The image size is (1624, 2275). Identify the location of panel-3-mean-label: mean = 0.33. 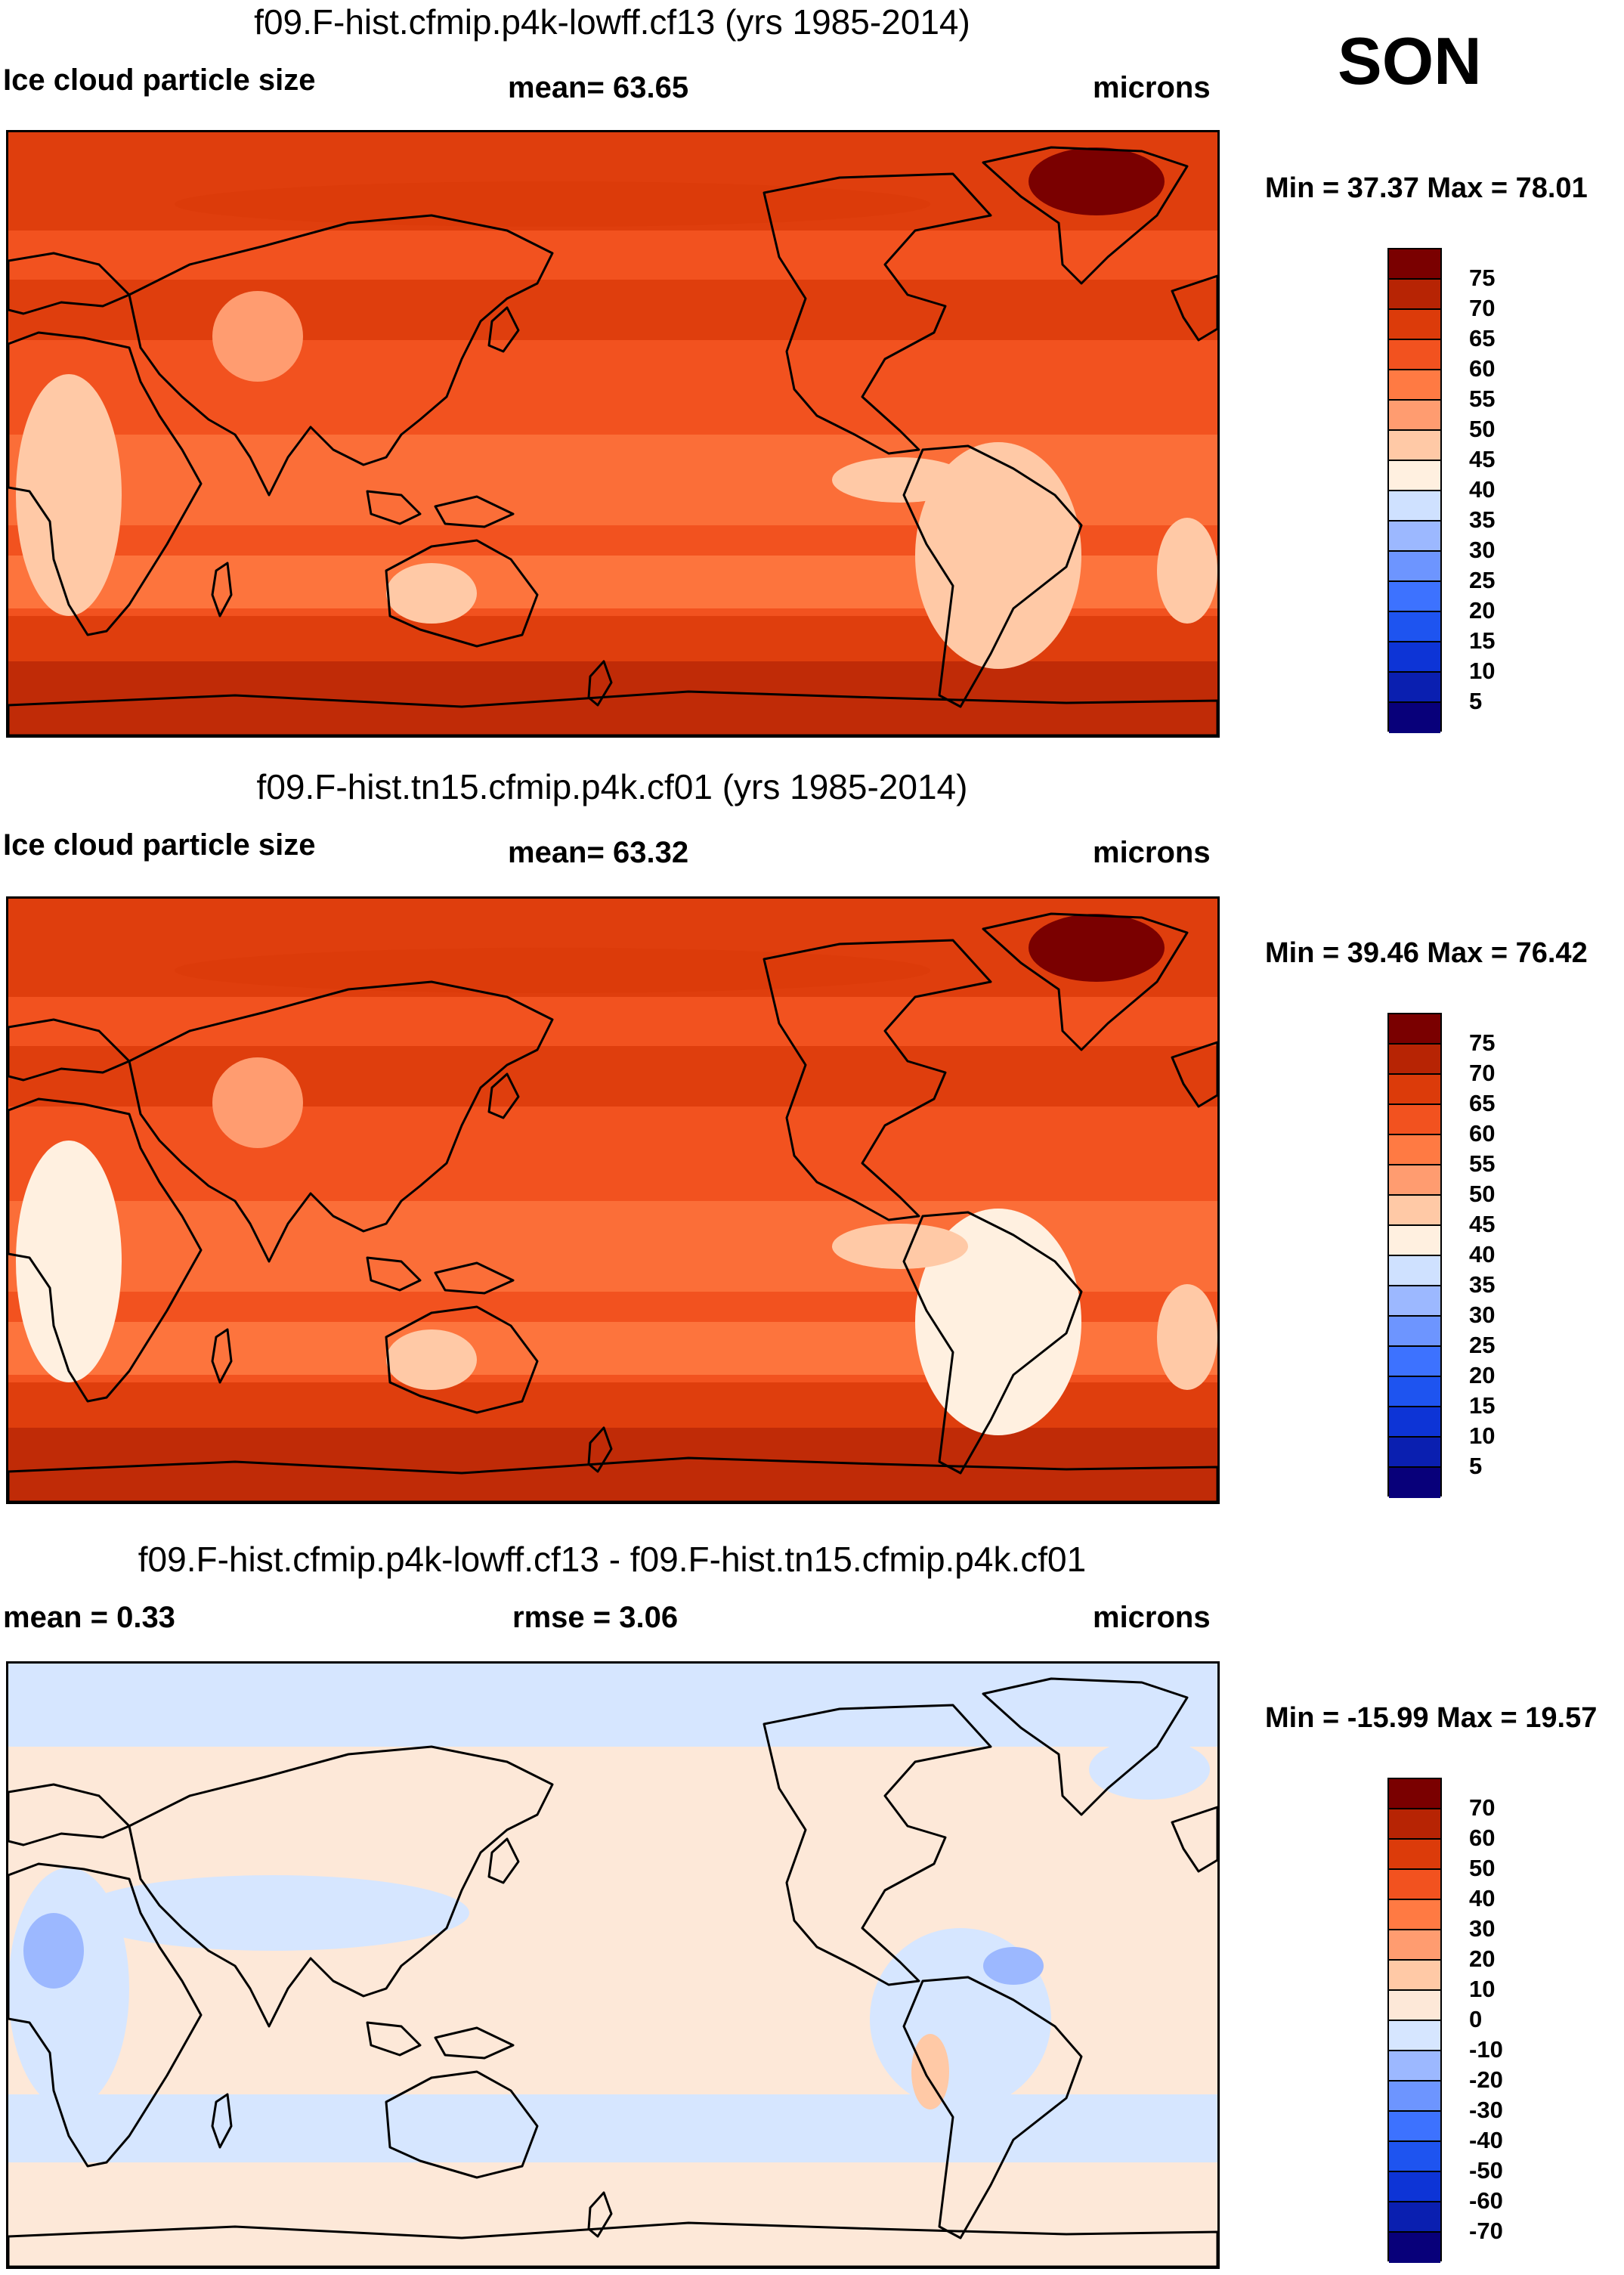
(89, 1617).